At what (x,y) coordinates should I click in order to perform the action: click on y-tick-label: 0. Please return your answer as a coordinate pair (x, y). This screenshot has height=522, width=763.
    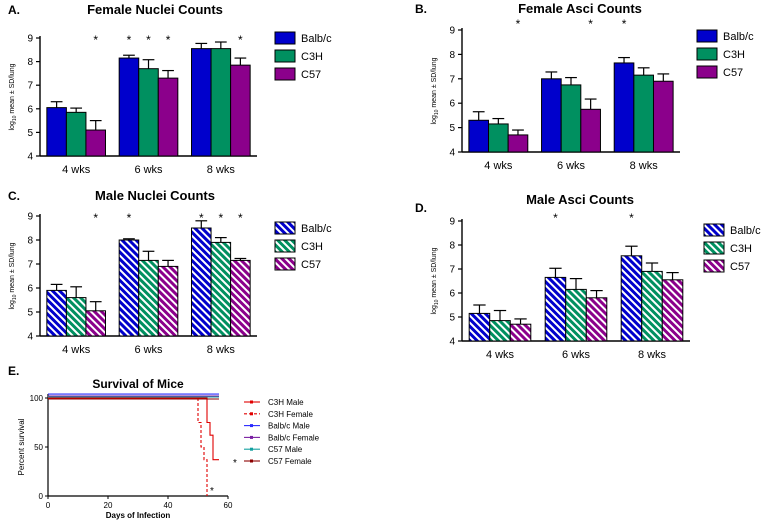
    Looking at the image, I should click on (41, 496).